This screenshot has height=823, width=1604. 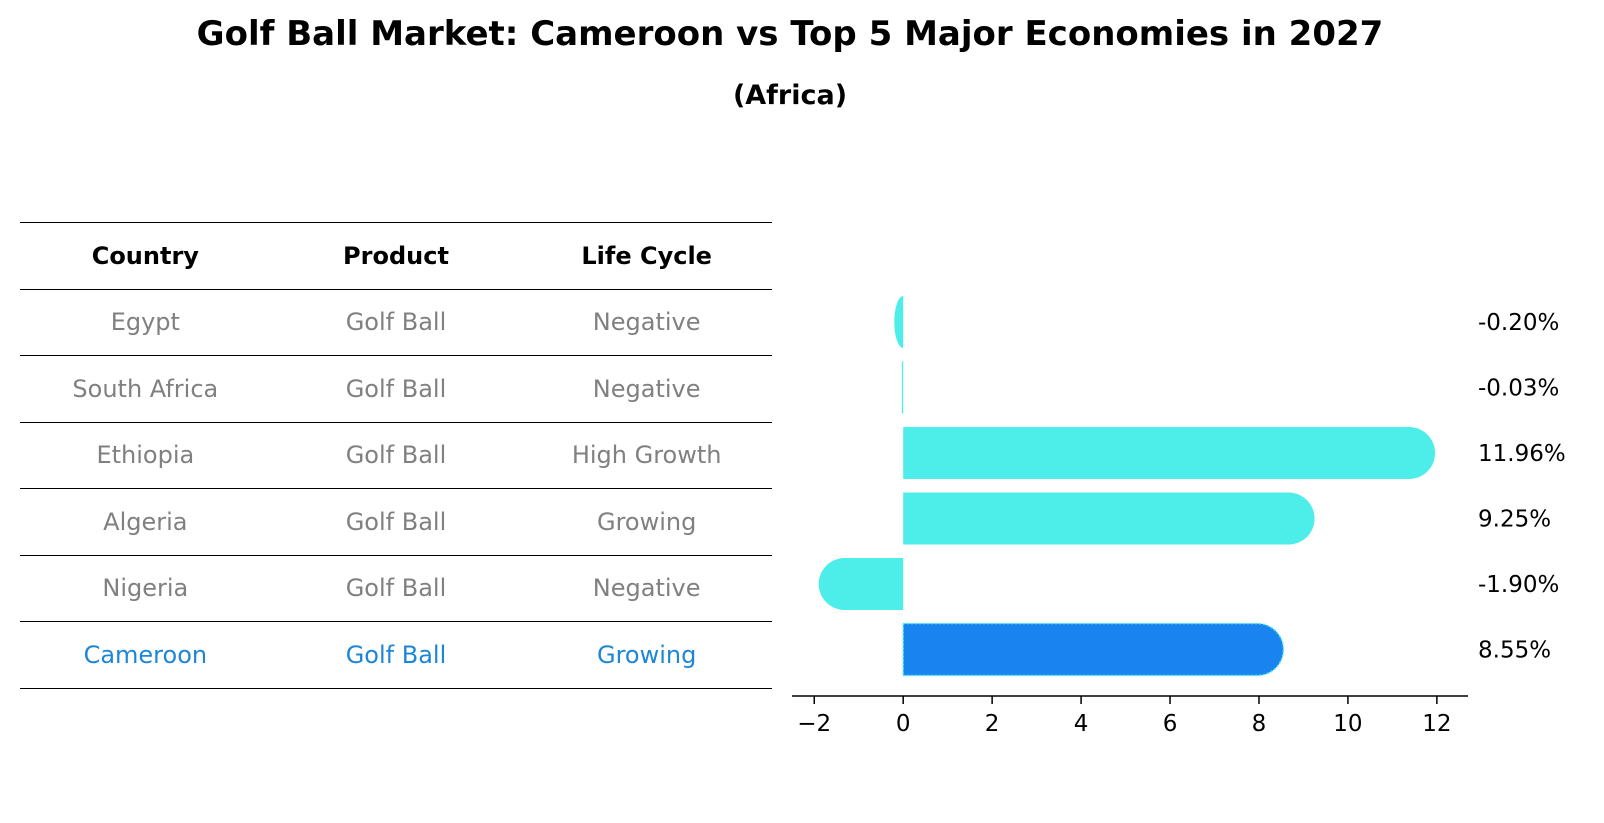 What do you see at coordinates (902, 387) in the screenshot?
I see `bar-south-africa` at bounding box center [902, 387].